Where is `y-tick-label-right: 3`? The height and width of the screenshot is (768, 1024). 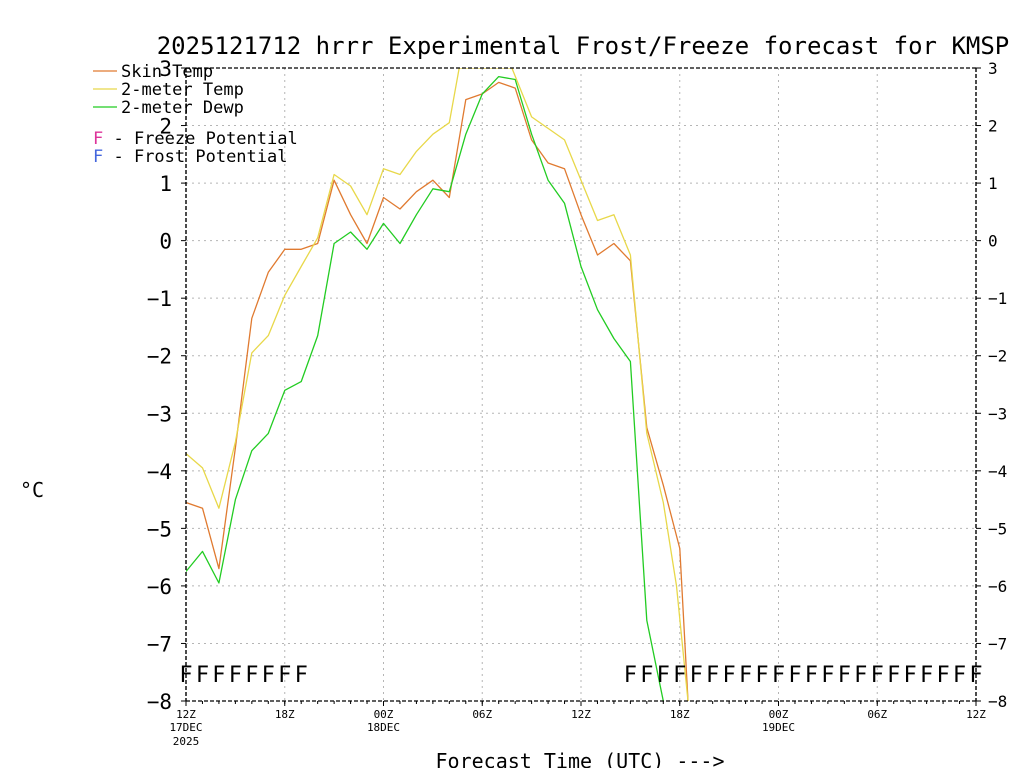 y-tick-label-right: 3 is located at coordinates (993, 68).